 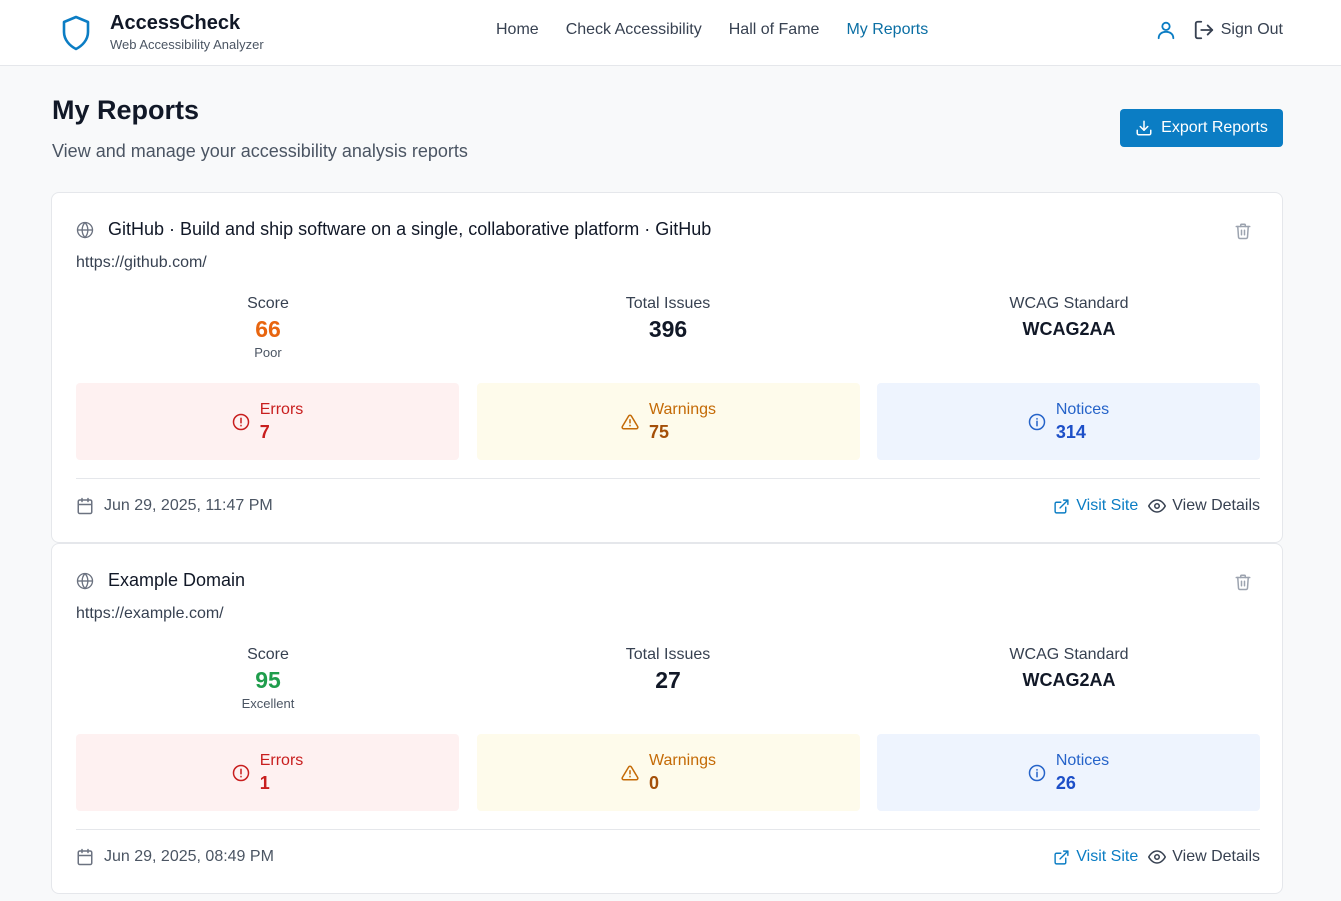 I want to click on report-url: https://github.com/, so click(x=141, y=262).